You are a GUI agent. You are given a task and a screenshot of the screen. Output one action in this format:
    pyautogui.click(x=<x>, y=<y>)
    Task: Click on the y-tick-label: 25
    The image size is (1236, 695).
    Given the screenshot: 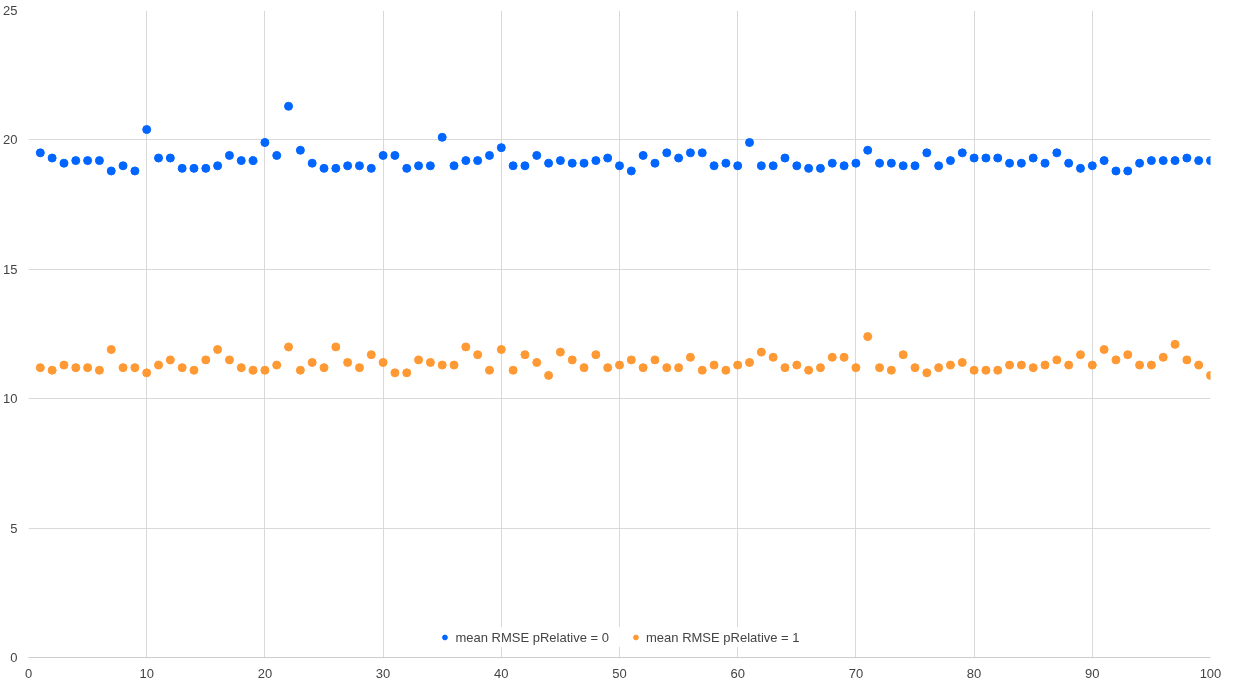 What is the action you would take?
    pyautogui.click(x=10, y=10)
    